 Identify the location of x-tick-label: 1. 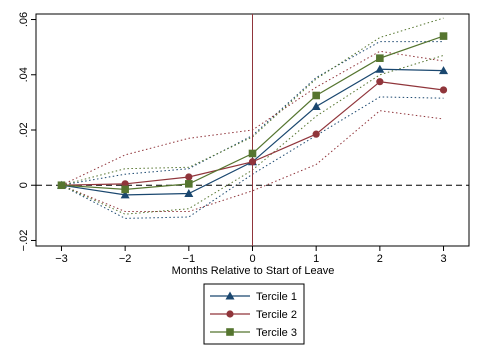
(316, 259).